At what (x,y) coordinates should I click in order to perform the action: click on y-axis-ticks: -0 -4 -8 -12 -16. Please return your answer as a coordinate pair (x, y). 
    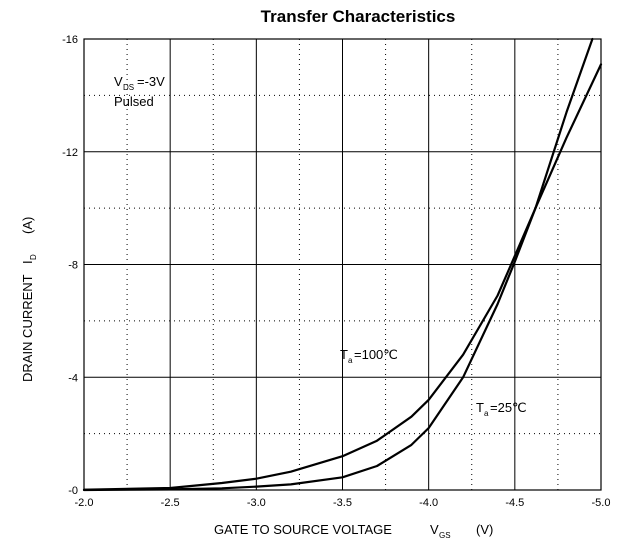
    Looking at the image, I should click on (70, 265).